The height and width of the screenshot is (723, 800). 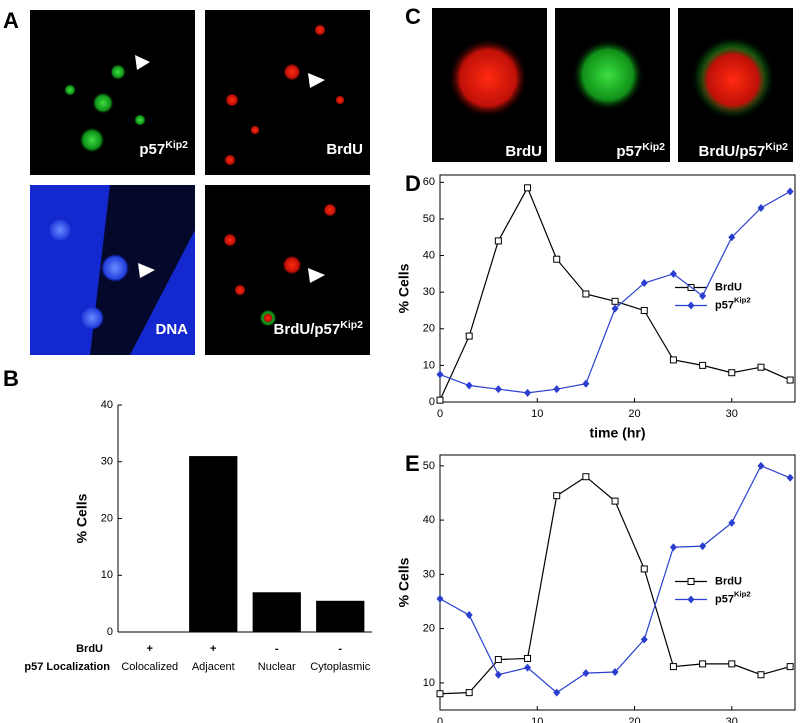 What do you see at coordinates (213, 667) in the screenshot?
I see `x-tick-label: Adjacent` at bounding box center [213, 667].